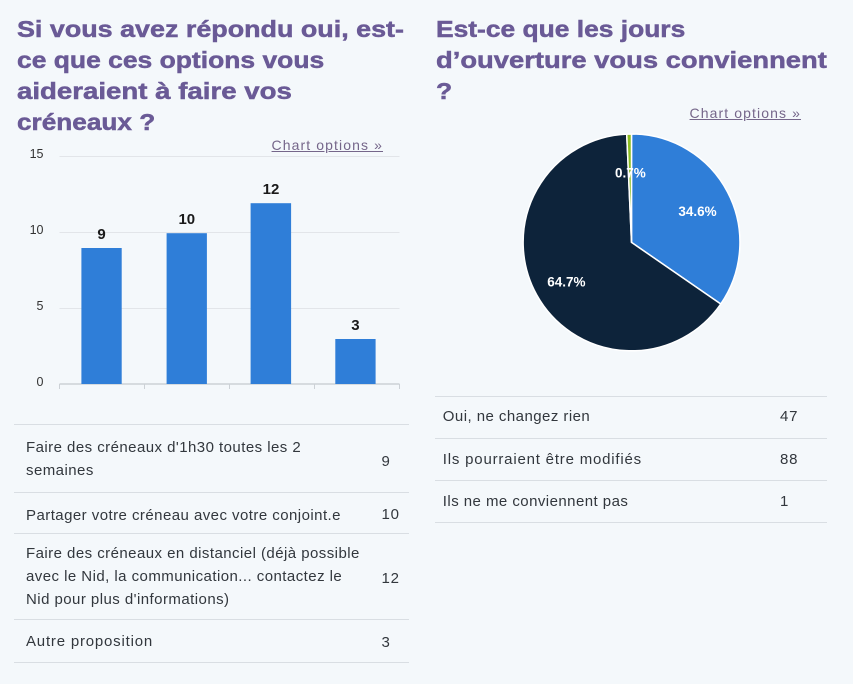 The width and height of the screenshot is (853, 684). What do you see at coordinates (101, 234) in the screenshot?
I see `svg-text: 9` at bounding box center [101, 234].